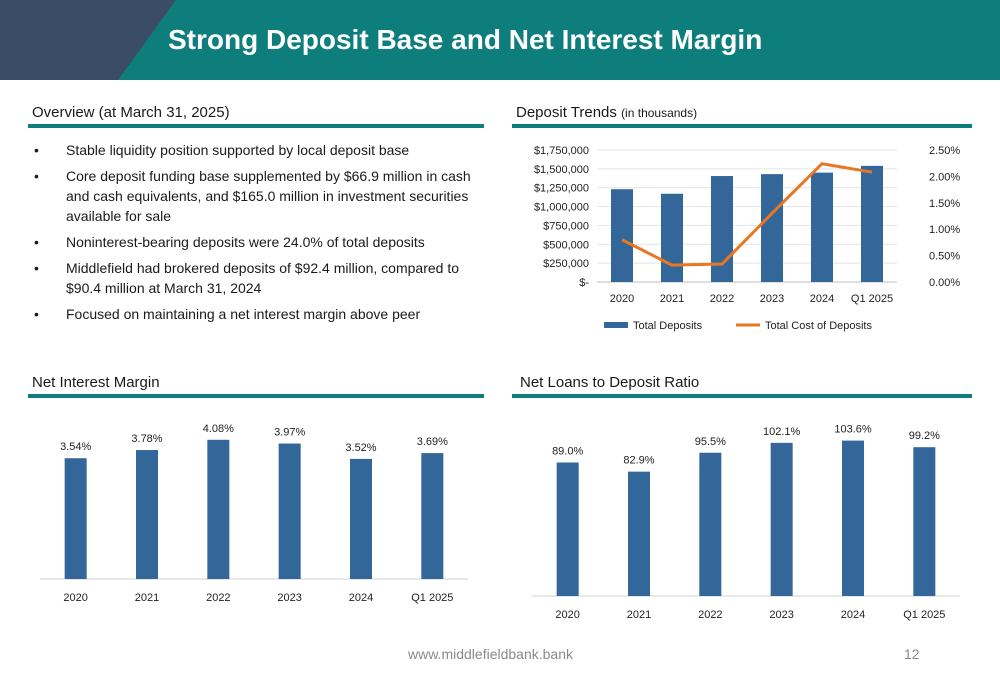  What do you see at coordinates (912, 654) in the screenshot?
I see `page-number: 12` at bounding box center [912, 654].